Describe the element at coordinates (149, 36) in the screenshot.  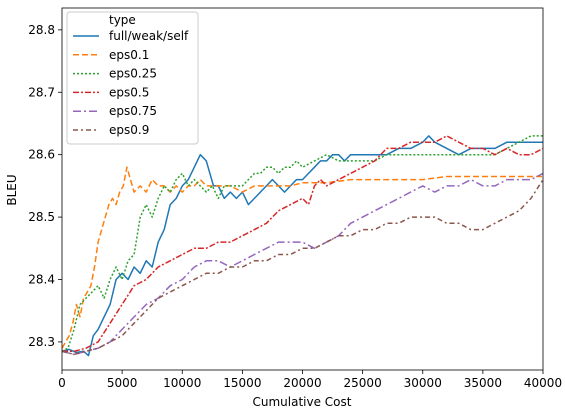
I see `legend-entry-0: full/weak/self` at that location.